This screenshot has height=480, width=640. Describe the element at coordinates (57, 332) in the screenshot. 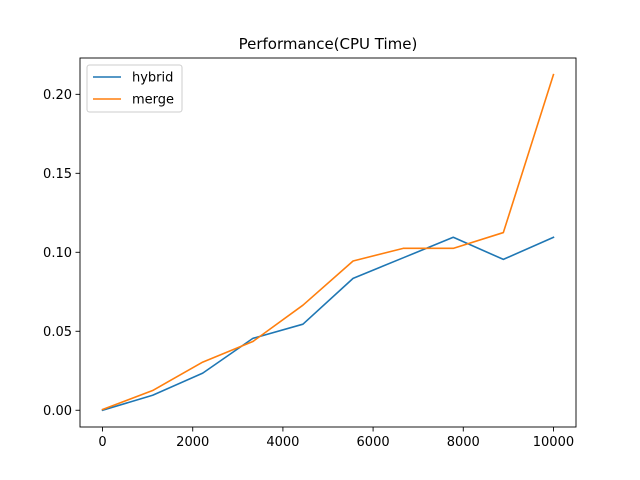

I see `y-tick-label: 0.05` at that location.